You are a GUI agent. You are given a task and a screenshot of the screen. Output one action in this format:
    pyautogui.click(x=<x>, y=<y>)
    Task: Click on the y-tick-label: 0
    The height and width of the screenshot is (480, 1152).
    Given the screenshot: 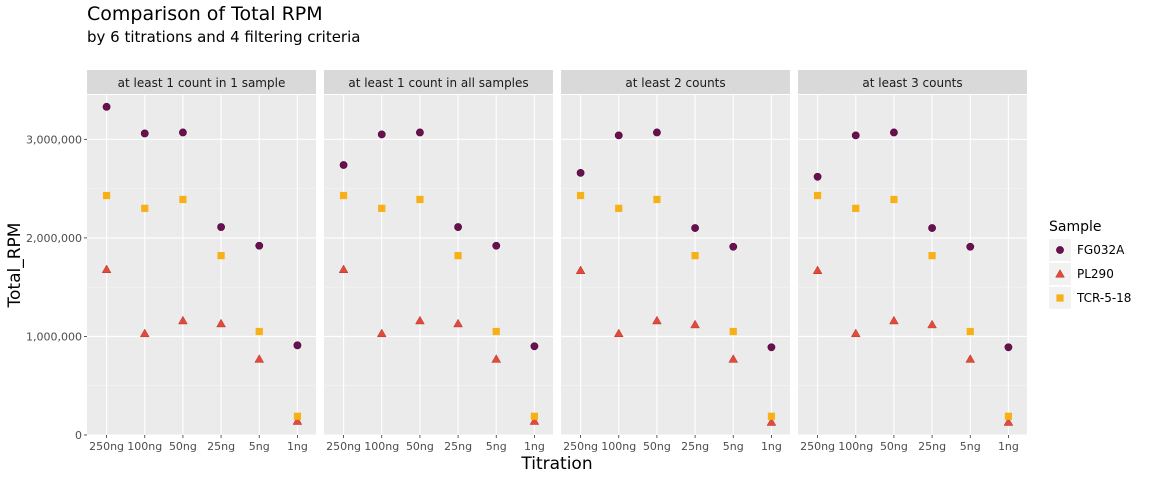 What is the action you would take?
    pyautogui.click(x=78, y=435)
    